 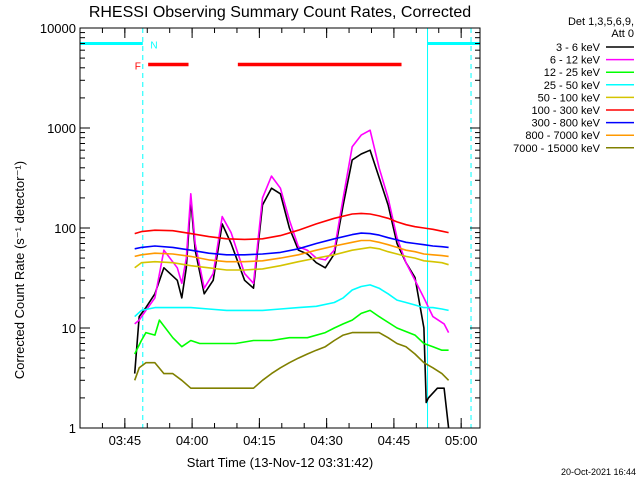 What do you see at coordinates (291, 251) in the screenshot?
I see `series-line-800-7000-keV` at bounding box center [291, 251].